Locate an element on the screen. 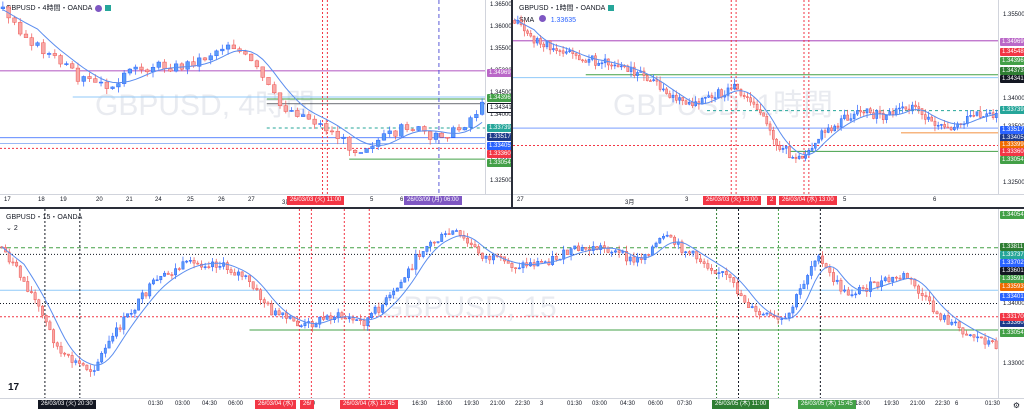 The image size is (1024, 411). price-tag: 1.33517 is located at coordinates (1012, 130).